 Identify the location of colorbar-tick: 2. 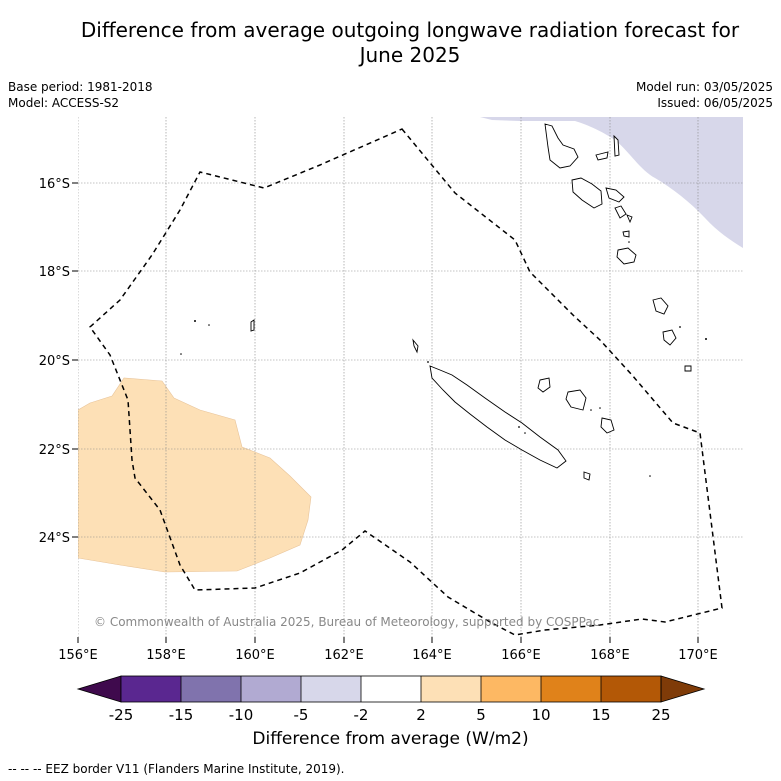
(421, 715).